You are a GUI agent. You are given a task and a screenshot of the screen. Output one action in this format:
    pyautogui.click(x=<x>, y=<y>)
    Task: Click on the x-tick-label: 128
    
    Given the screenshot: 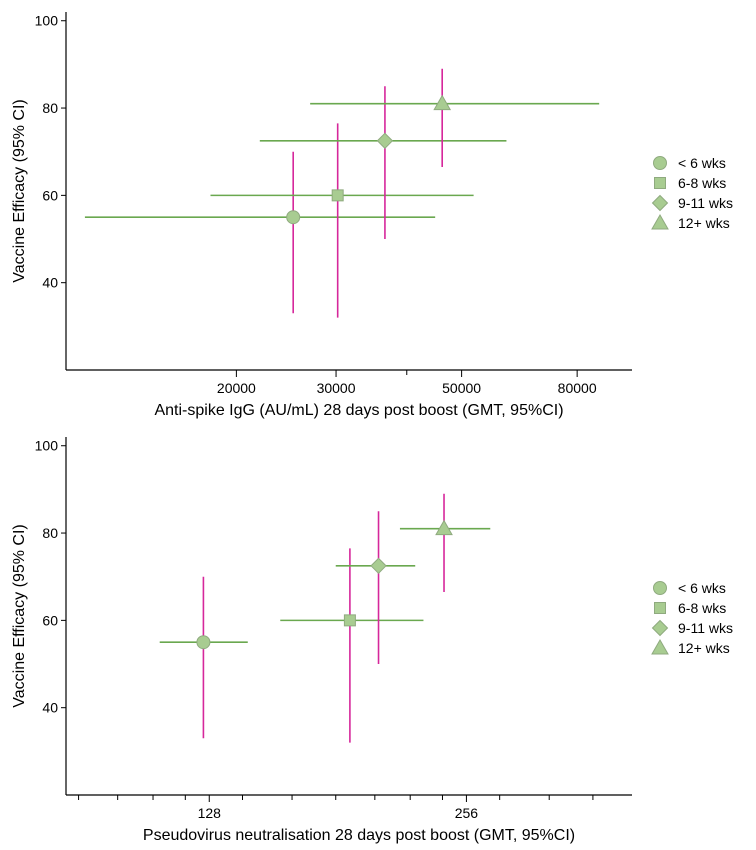 What is the action you would take?
    pyautogui.click(x=210, y=813)
    